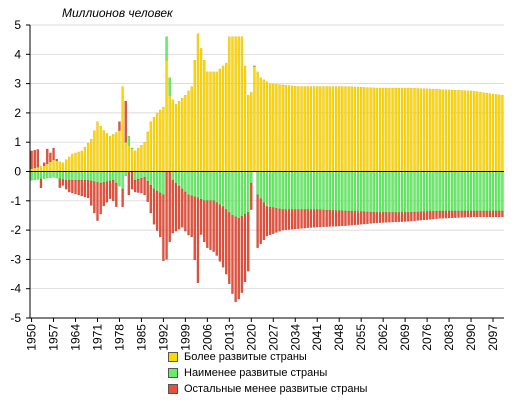 This screenshot has height=411, width=514. I want to click on bar-other_developing-2025, so click(267, 221).